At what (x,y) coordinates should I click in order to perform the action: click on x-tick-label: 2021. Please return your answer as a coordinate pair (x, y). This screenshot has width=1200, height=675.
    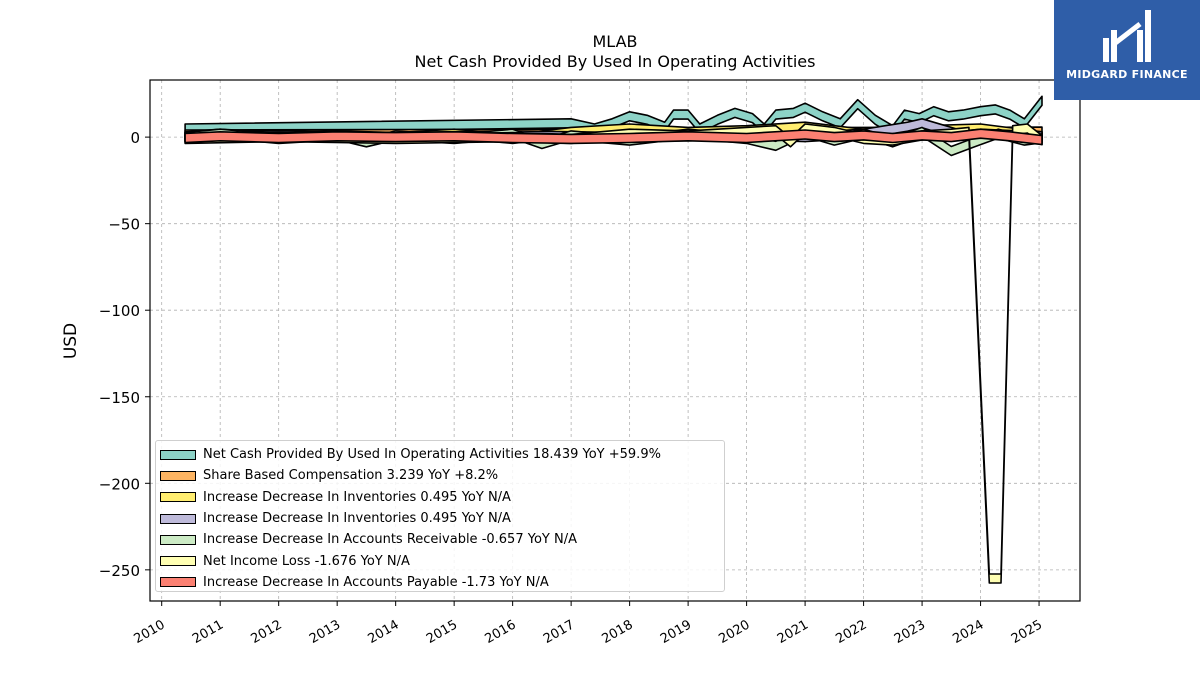
    Looking at the image, I should click on (793, 632).